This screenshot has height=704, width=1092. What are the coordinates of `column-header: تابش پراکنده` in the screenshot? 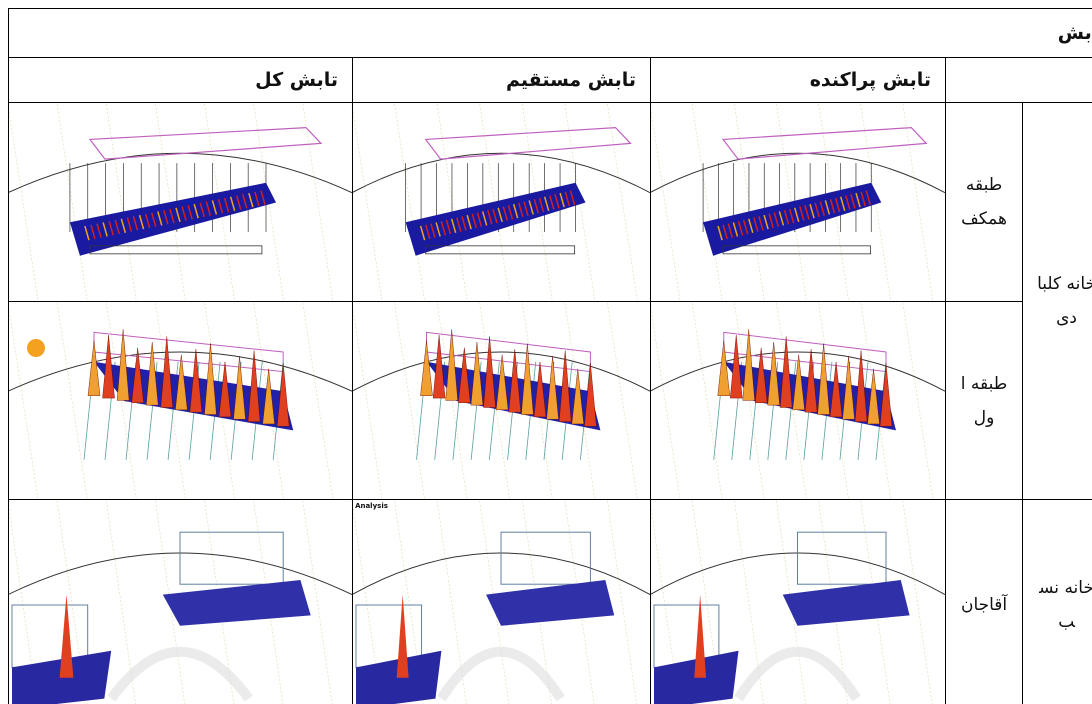 It's located at (798, 80).